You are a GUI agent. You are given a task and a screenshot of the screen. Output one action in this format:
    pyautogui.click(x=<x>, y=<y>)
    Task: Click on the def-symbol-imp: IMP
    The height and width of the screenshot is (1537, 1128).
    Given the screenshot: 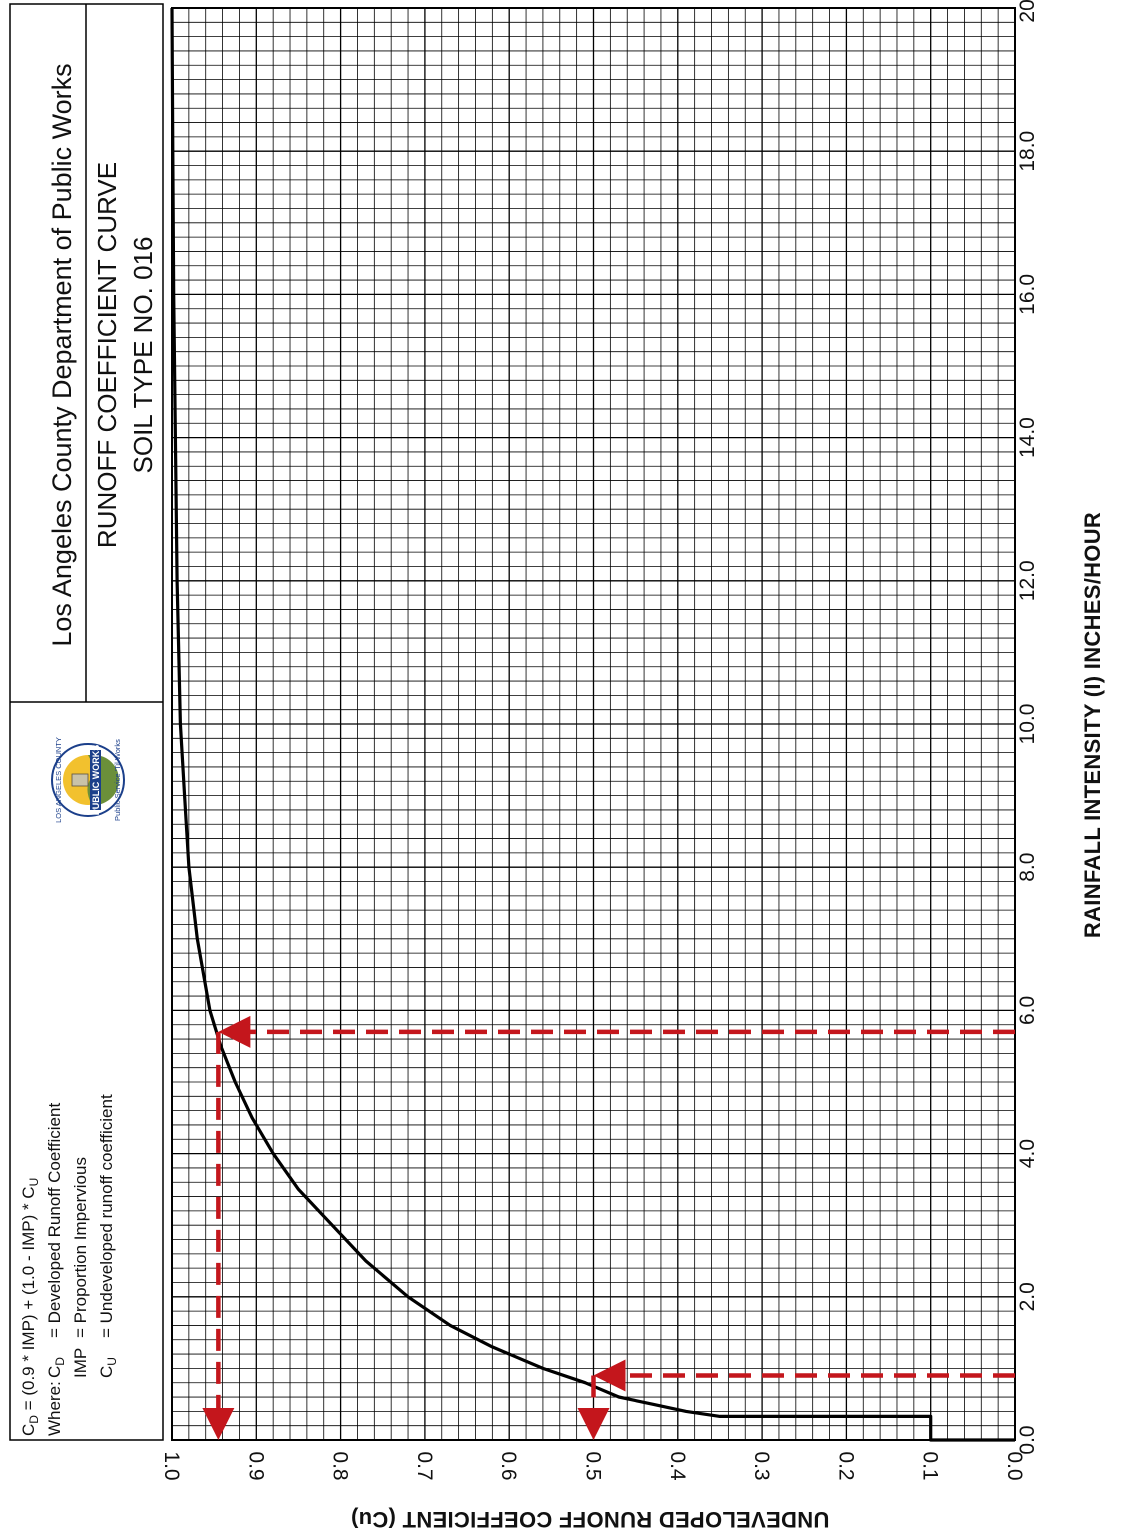 What is the action you would take?
    pyautogui.click(x=80, y=1363)
    